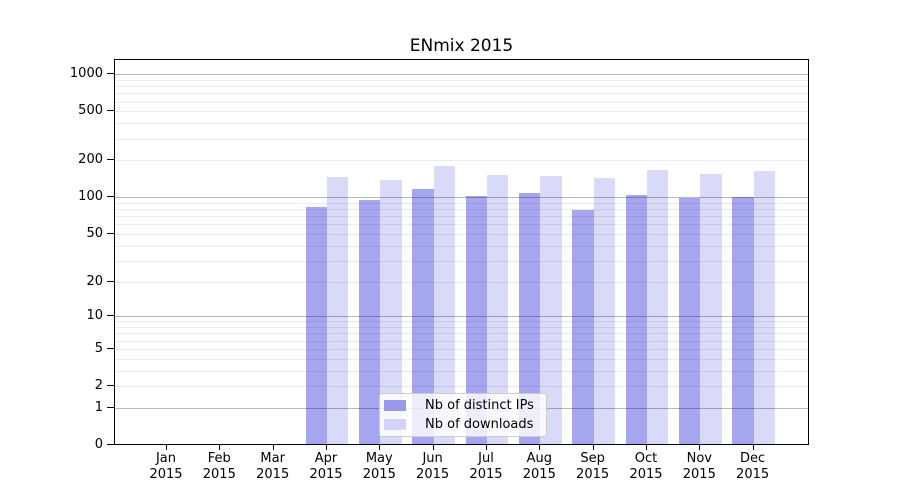  I want to click on x-tick-sep, so click(593, 447).